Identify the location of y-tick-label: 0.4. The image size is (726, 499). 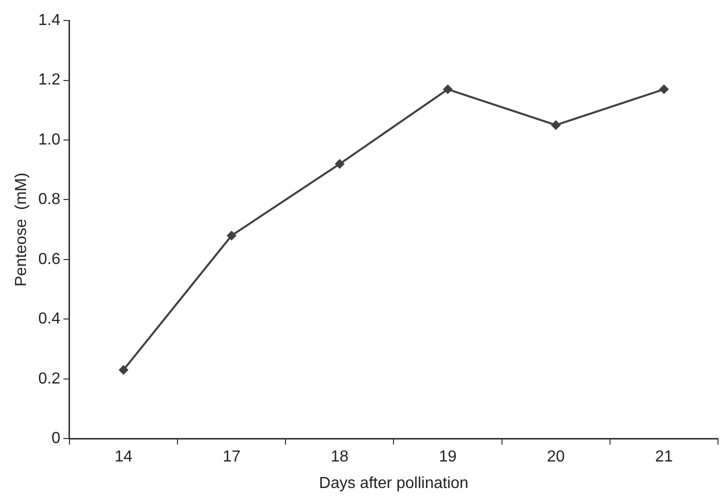
(49, 319).